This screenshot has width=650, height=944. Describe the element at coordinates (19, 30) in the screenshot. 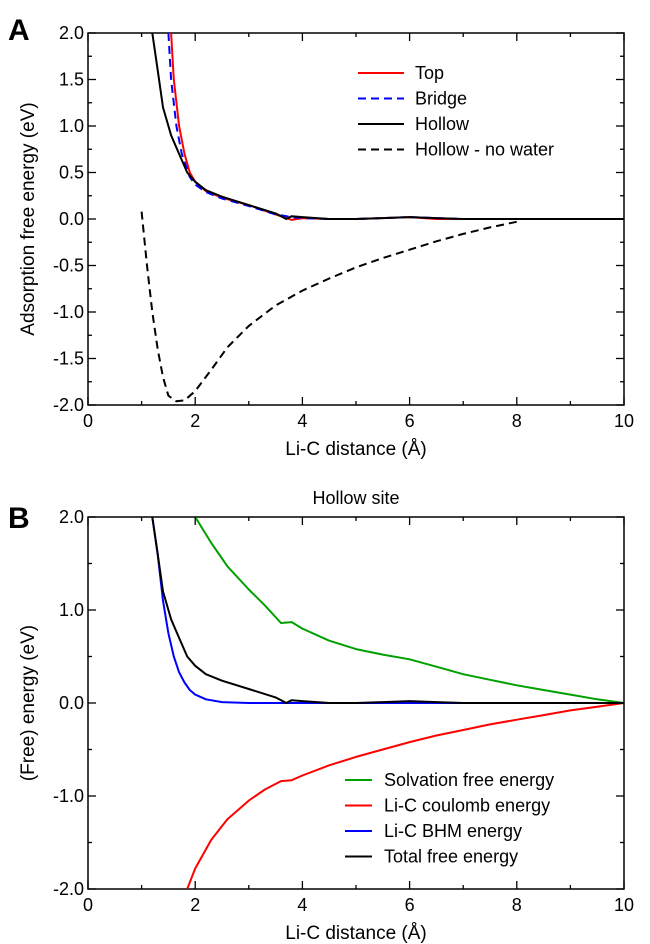

I see `panel-letter-a: A` at that location.